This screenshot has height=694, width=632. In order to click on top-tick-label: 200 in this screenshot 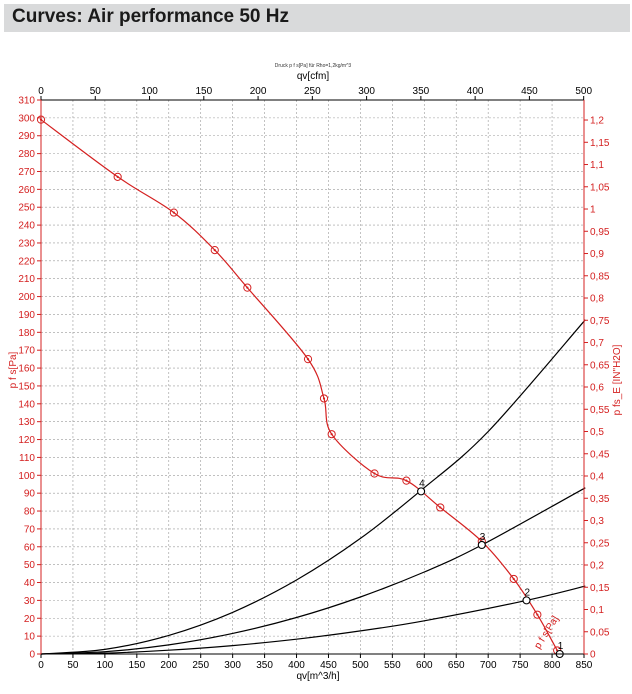, I will do `click(258, 91)`.